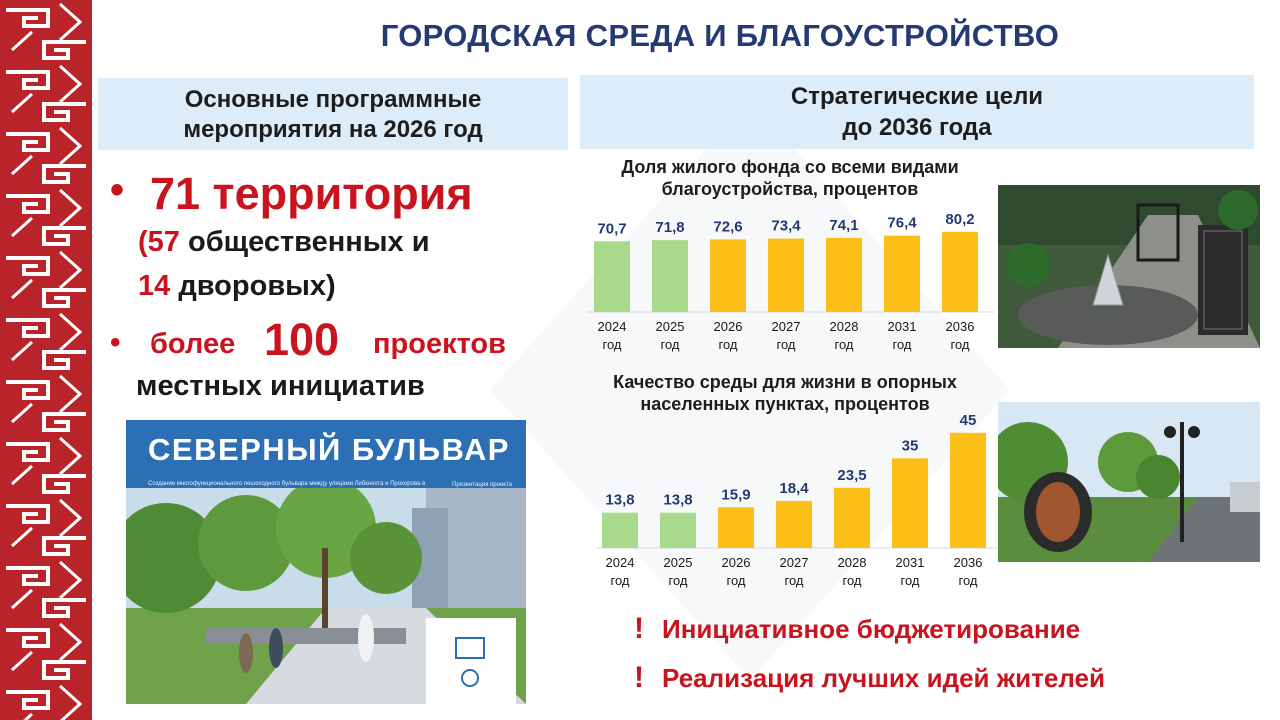 The width and height of the screenshot is (1280, 720). What do you see at coordinates (883, 678) in the screenshot?
I see `alert-text-2: Реализация лучших идей жителей` at bounding box center [883, 678].